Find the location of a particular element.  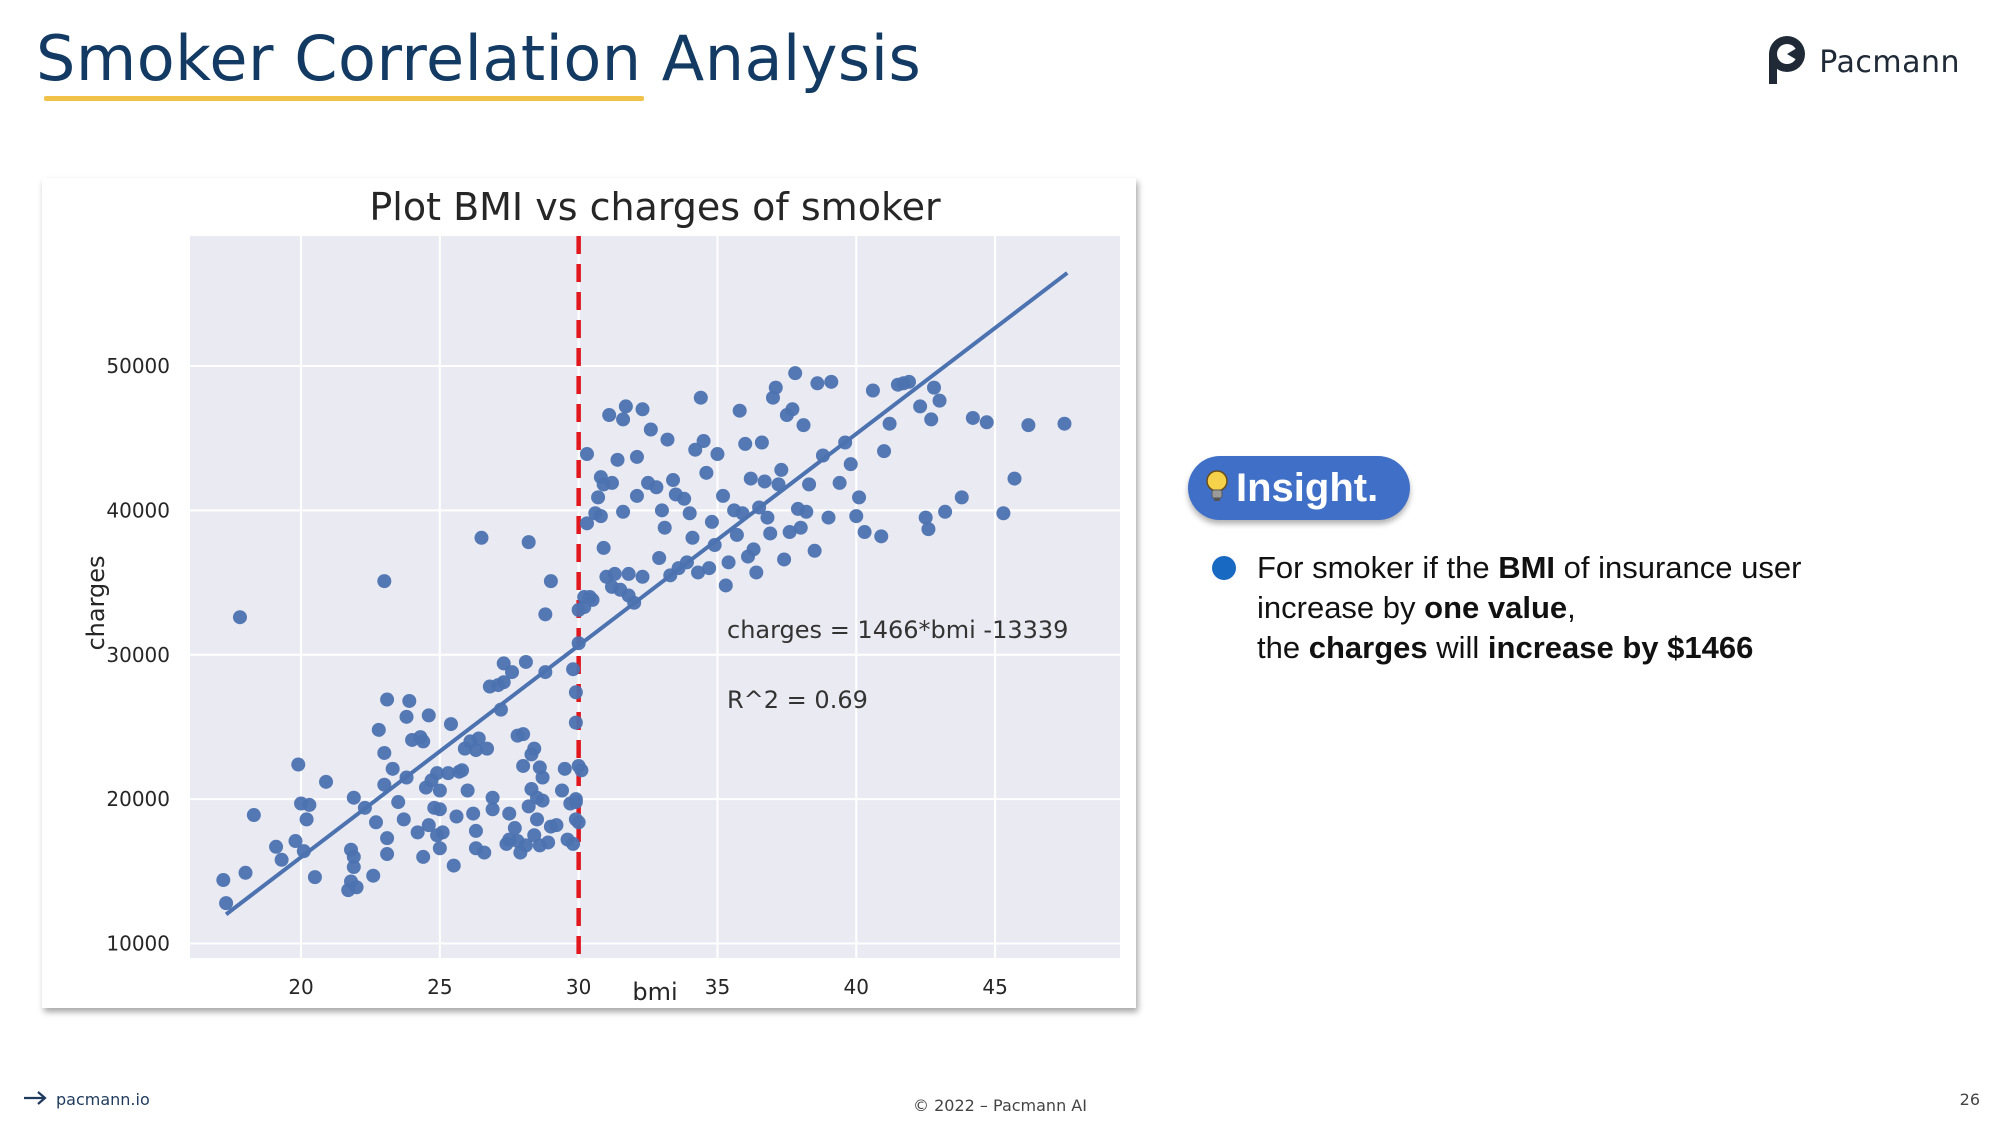

insight-line-3-prefix: the is located at coordinates (1283, 647).